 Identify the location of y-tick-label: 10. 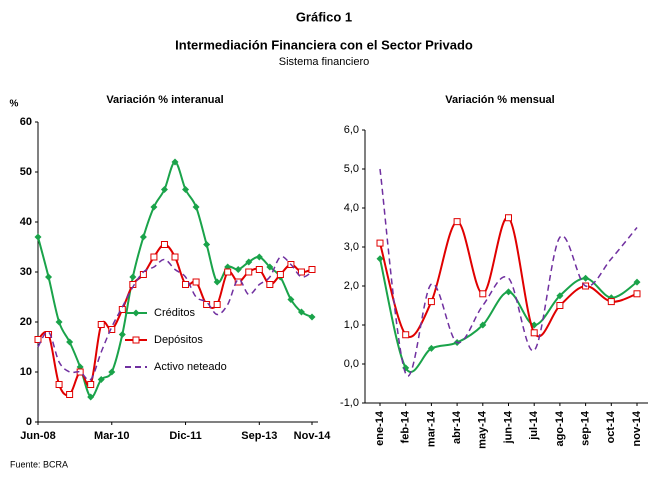
(26, 372).